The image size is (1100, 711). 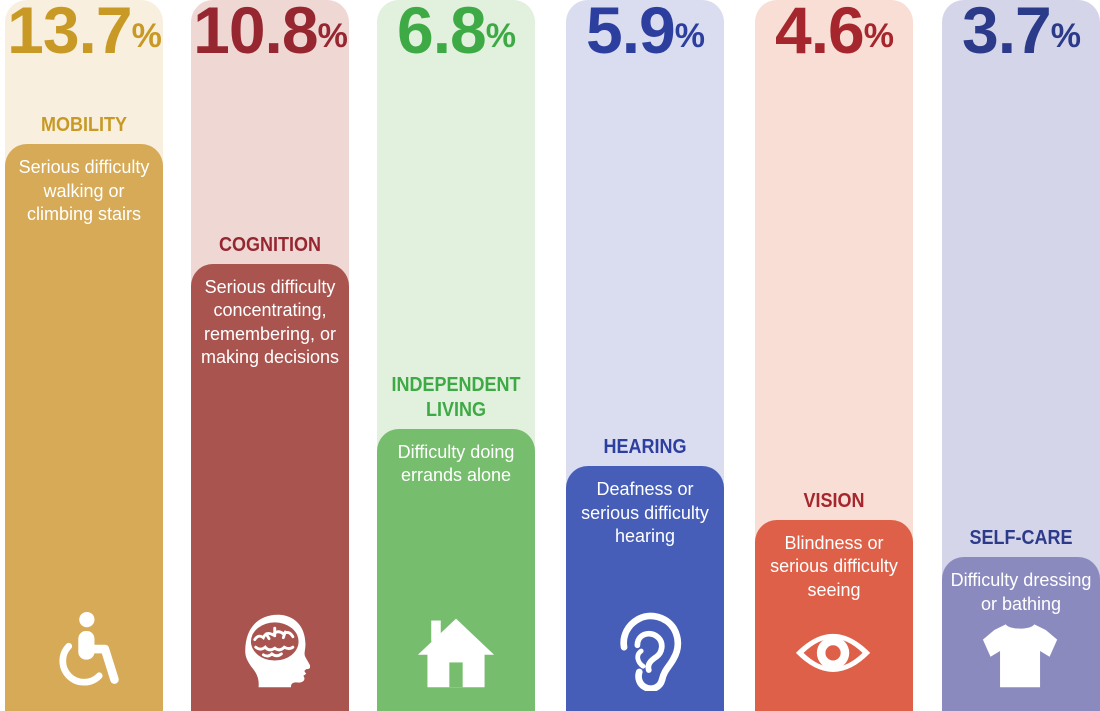 What do you see at coordinates (270, 244) in the screenshot?
I see `category-label-2: COGNITION` at bounding box center [270, 244].